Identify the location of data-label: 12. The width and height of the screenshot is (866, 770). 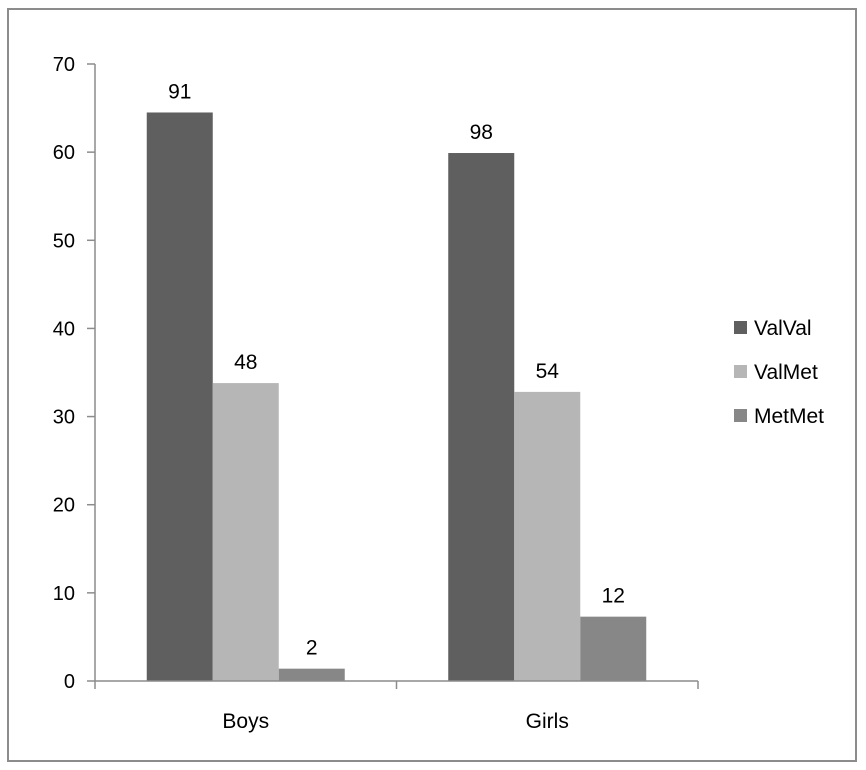
(613, 596).